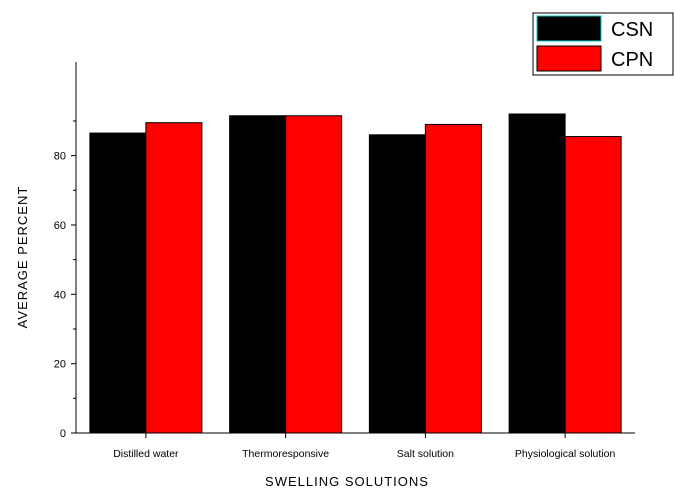  Describe the element at coordinates (60, 157) in the screenshot. I see `y-tick-label-4: 80` at that location.